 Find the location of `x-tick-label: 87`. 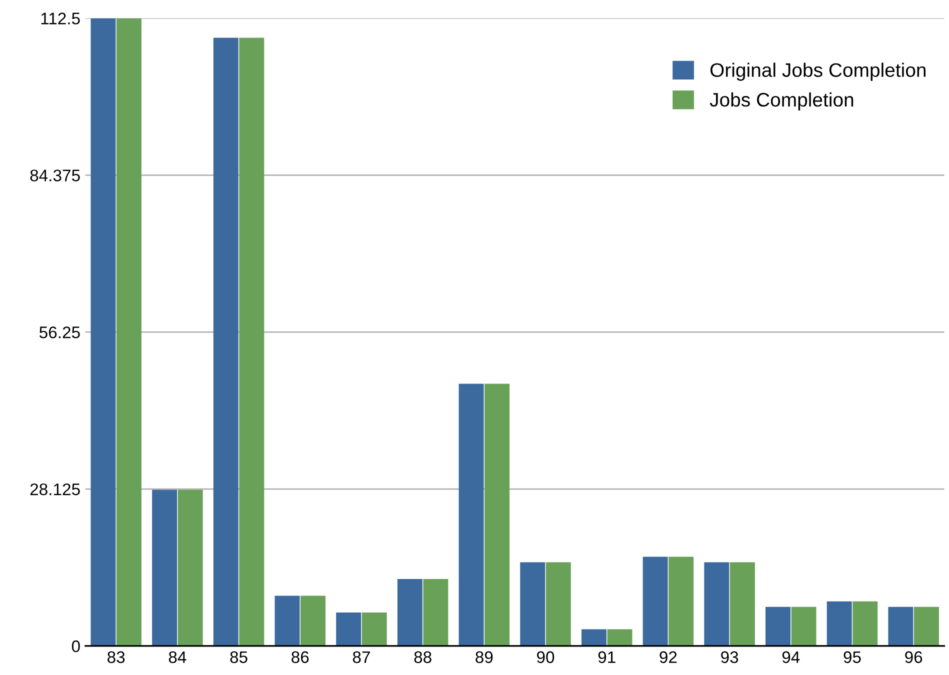

x-tick-label: 87 is located at coordinates (361, 657).